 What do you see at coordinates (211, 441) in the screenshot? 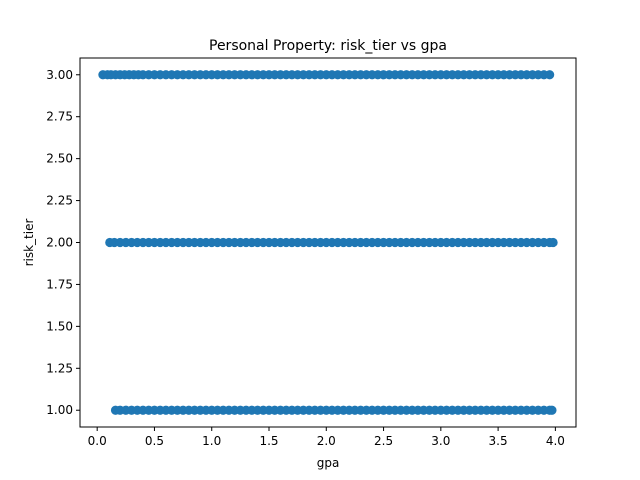
I see `x-tick-label: 1.0` at bounding box center [211, 441].